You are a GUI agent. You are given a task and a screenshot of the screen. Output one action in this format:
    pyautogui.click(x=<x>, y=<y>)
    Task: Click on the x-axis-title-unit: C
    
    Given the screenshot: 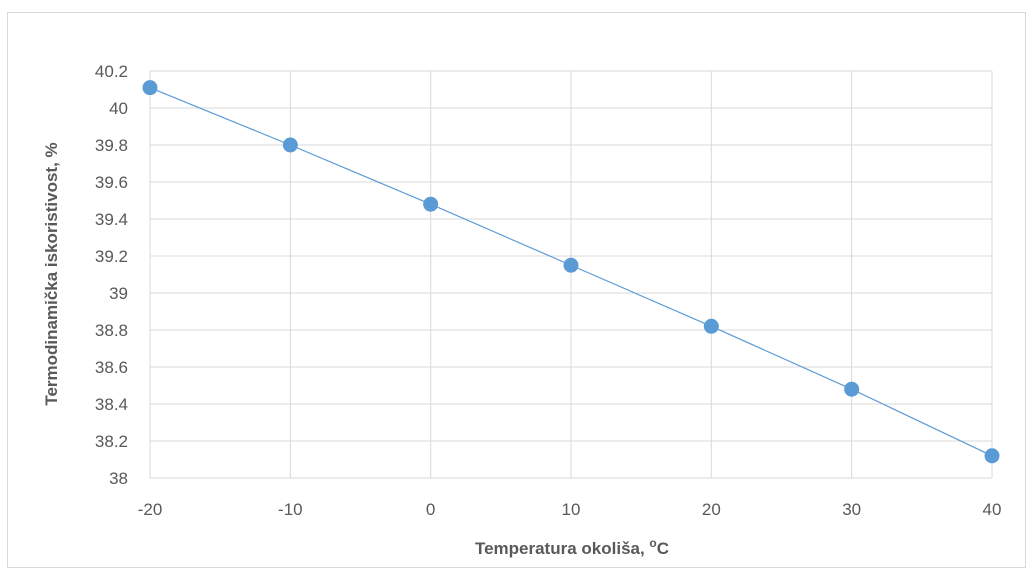 What is the action you would take?
    pyautogui.click(x=663, y=548)
    